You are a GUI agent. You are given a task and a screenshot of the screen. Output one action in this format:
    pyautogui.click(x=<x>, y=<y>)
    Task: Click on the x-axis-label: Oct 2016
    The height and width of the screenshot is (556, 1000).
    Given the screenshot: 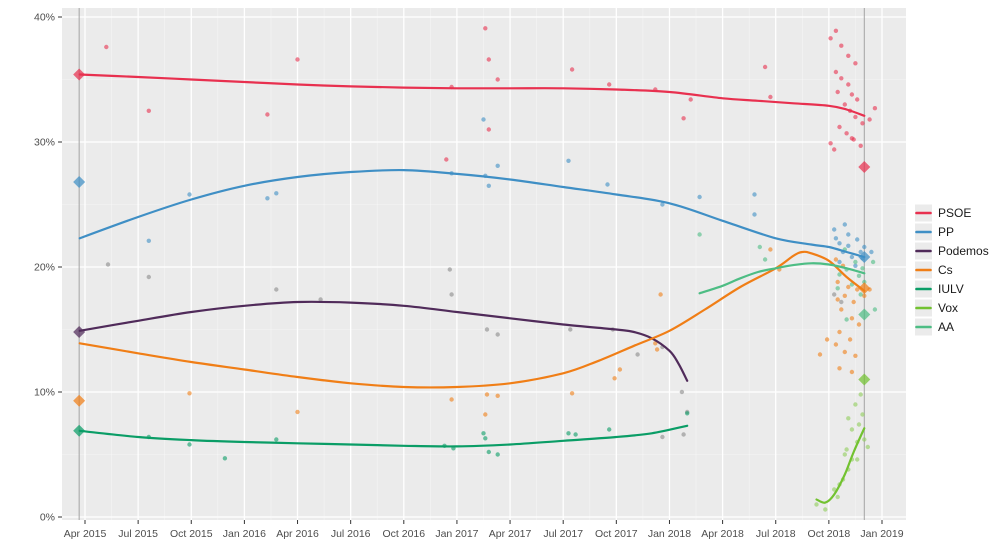 What is the action you would take?
    pyautogui.click(x=403, y=534)
    